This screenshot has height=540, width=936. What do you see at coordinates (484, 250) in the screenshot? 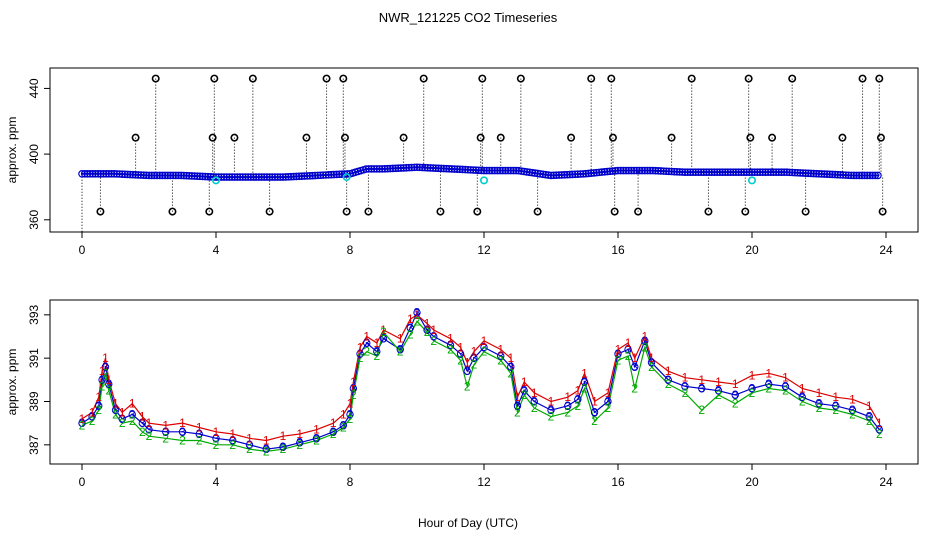
I see `x-tick-label: 12` at bounding box center [484, 250].